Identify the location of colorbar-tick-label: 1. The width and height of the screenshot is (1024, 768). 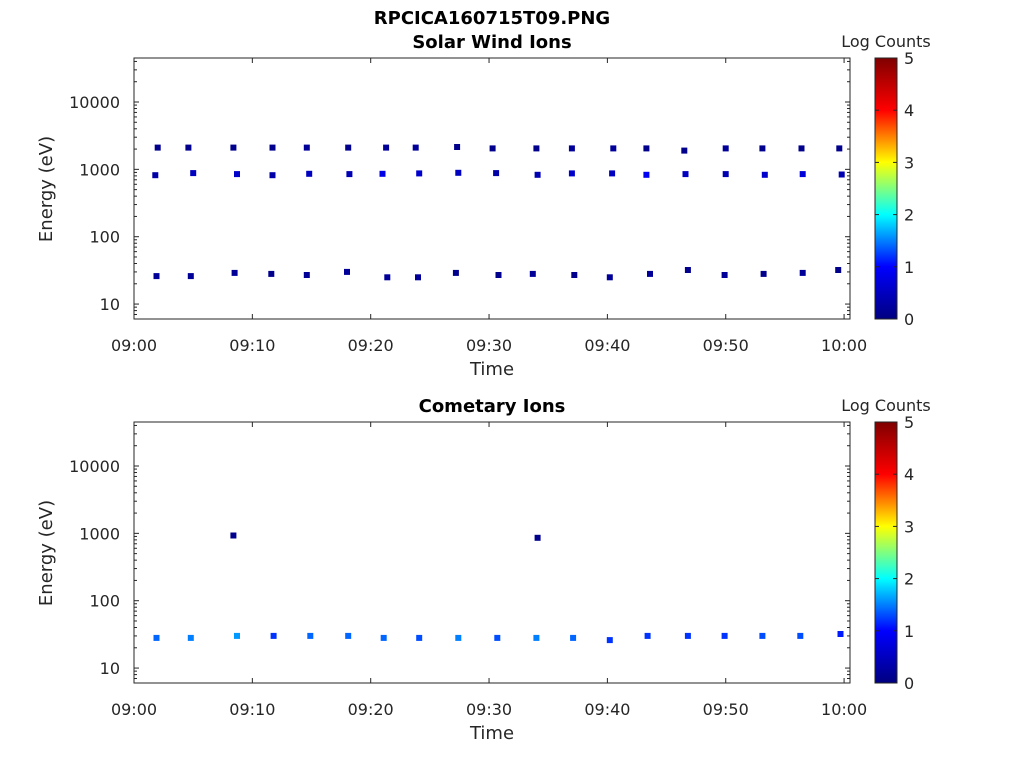
(909, 267).